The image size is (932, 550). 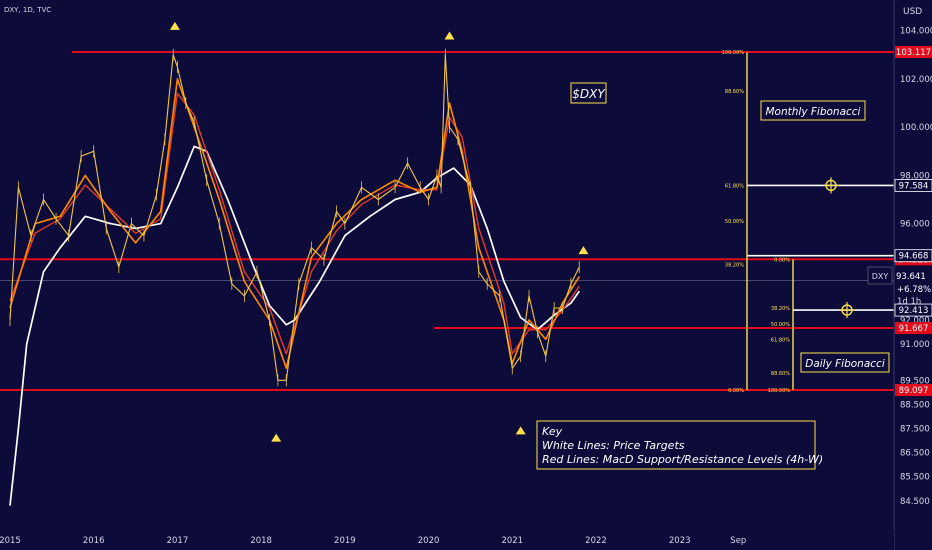 I want to click on x-tick-label: 2023, so click(x=680, y=541).